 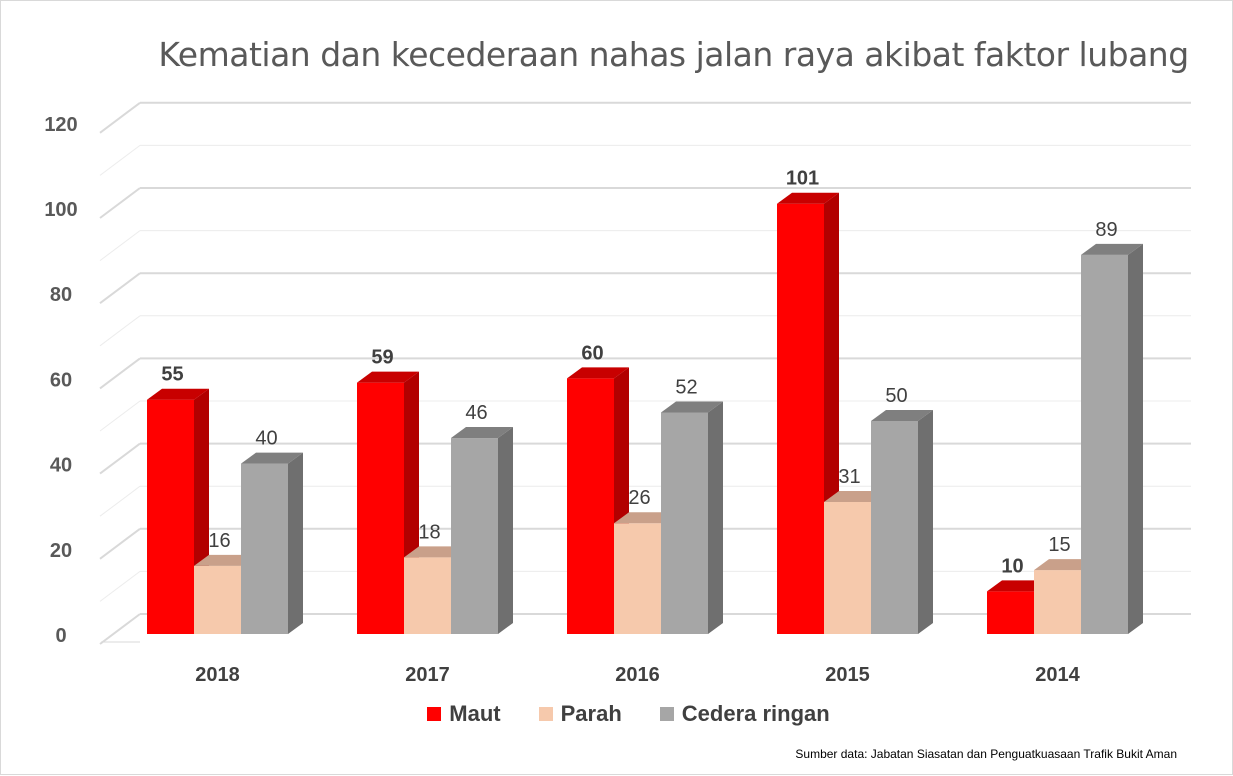 What do you see at coordinates (382, 358) in the screenshot?
I see `data-label-maut-2017: 59` at bounding box center [382, 358].